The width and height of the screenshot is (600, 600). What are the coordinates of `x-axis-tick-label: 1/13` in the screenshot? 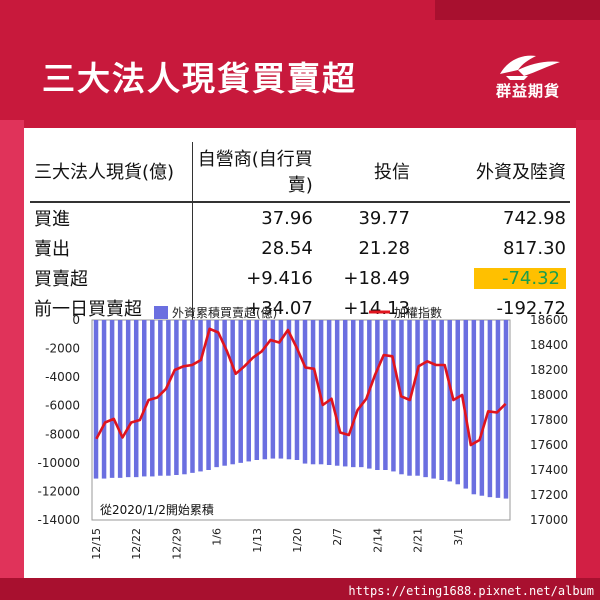 It's located at (257, 540).